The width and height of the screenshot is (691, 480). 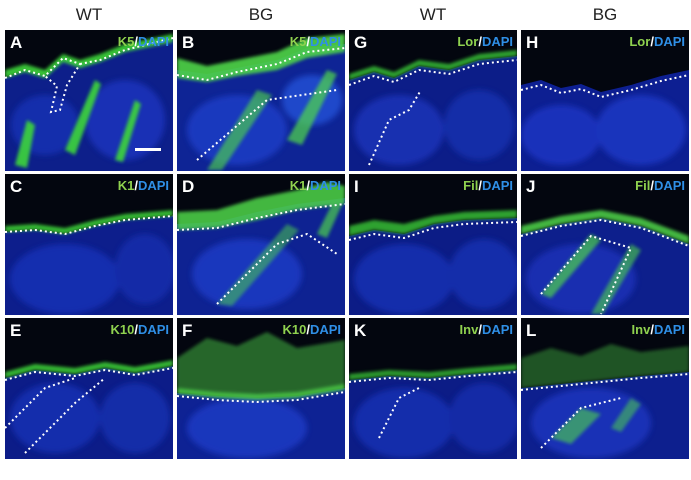 What do you see at coordinates (360, 330) in the screenshot?
I see `panel-letter: K` at bounding box center [360, 330].